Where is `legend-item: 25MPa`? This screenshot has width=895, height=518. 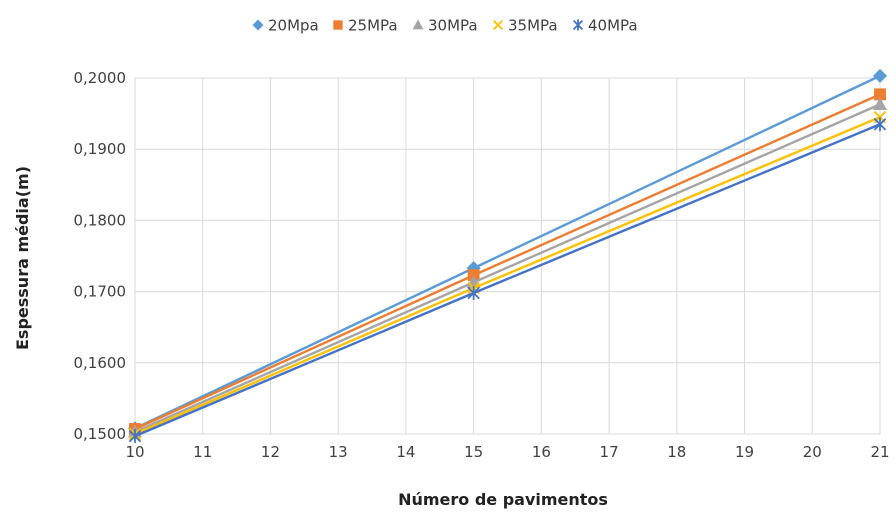 legend-item: 25MPa is located at coordinates (365, 26).